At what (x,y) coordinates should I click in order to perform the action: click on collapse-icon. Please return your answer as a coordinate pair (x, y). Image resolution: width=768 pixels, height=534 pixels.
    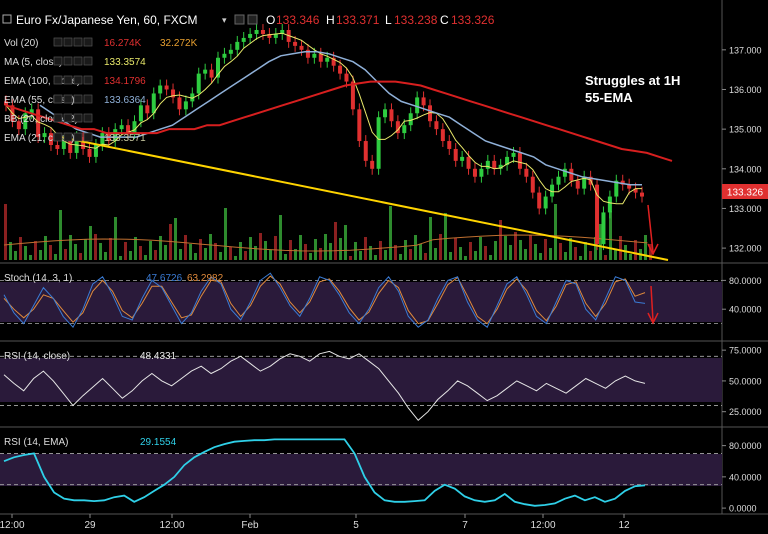
    Looking at the image, I should click on (7, 19).